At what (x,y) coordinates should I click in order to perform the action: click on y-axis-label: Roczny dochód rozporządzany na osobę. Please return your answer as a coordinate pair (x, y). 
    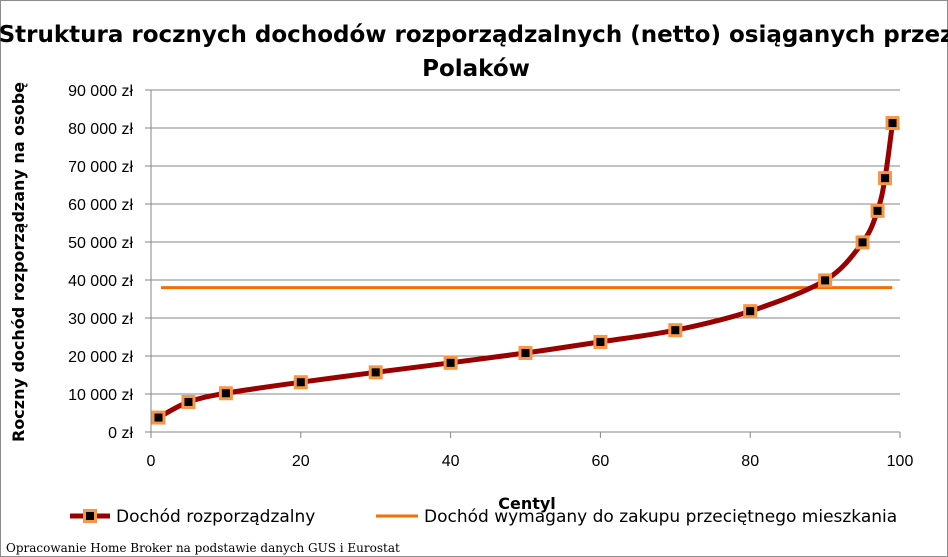
    Looking at the image, I should click on (18, 262).